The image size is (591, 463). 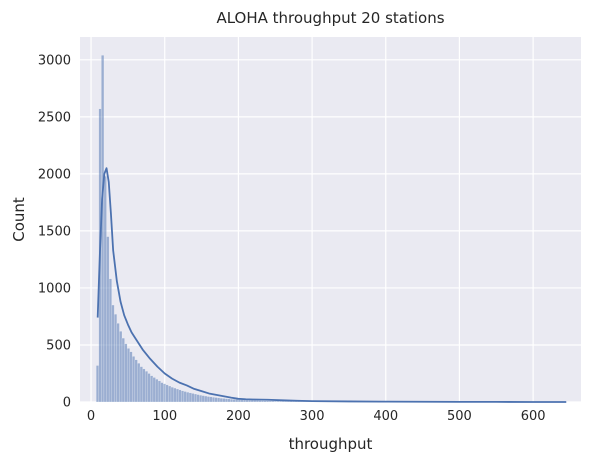 What do you see at coordinates (58, 345) in the screenshot?
I see `y-tick-label: 500` at bounding box center [58, 345].